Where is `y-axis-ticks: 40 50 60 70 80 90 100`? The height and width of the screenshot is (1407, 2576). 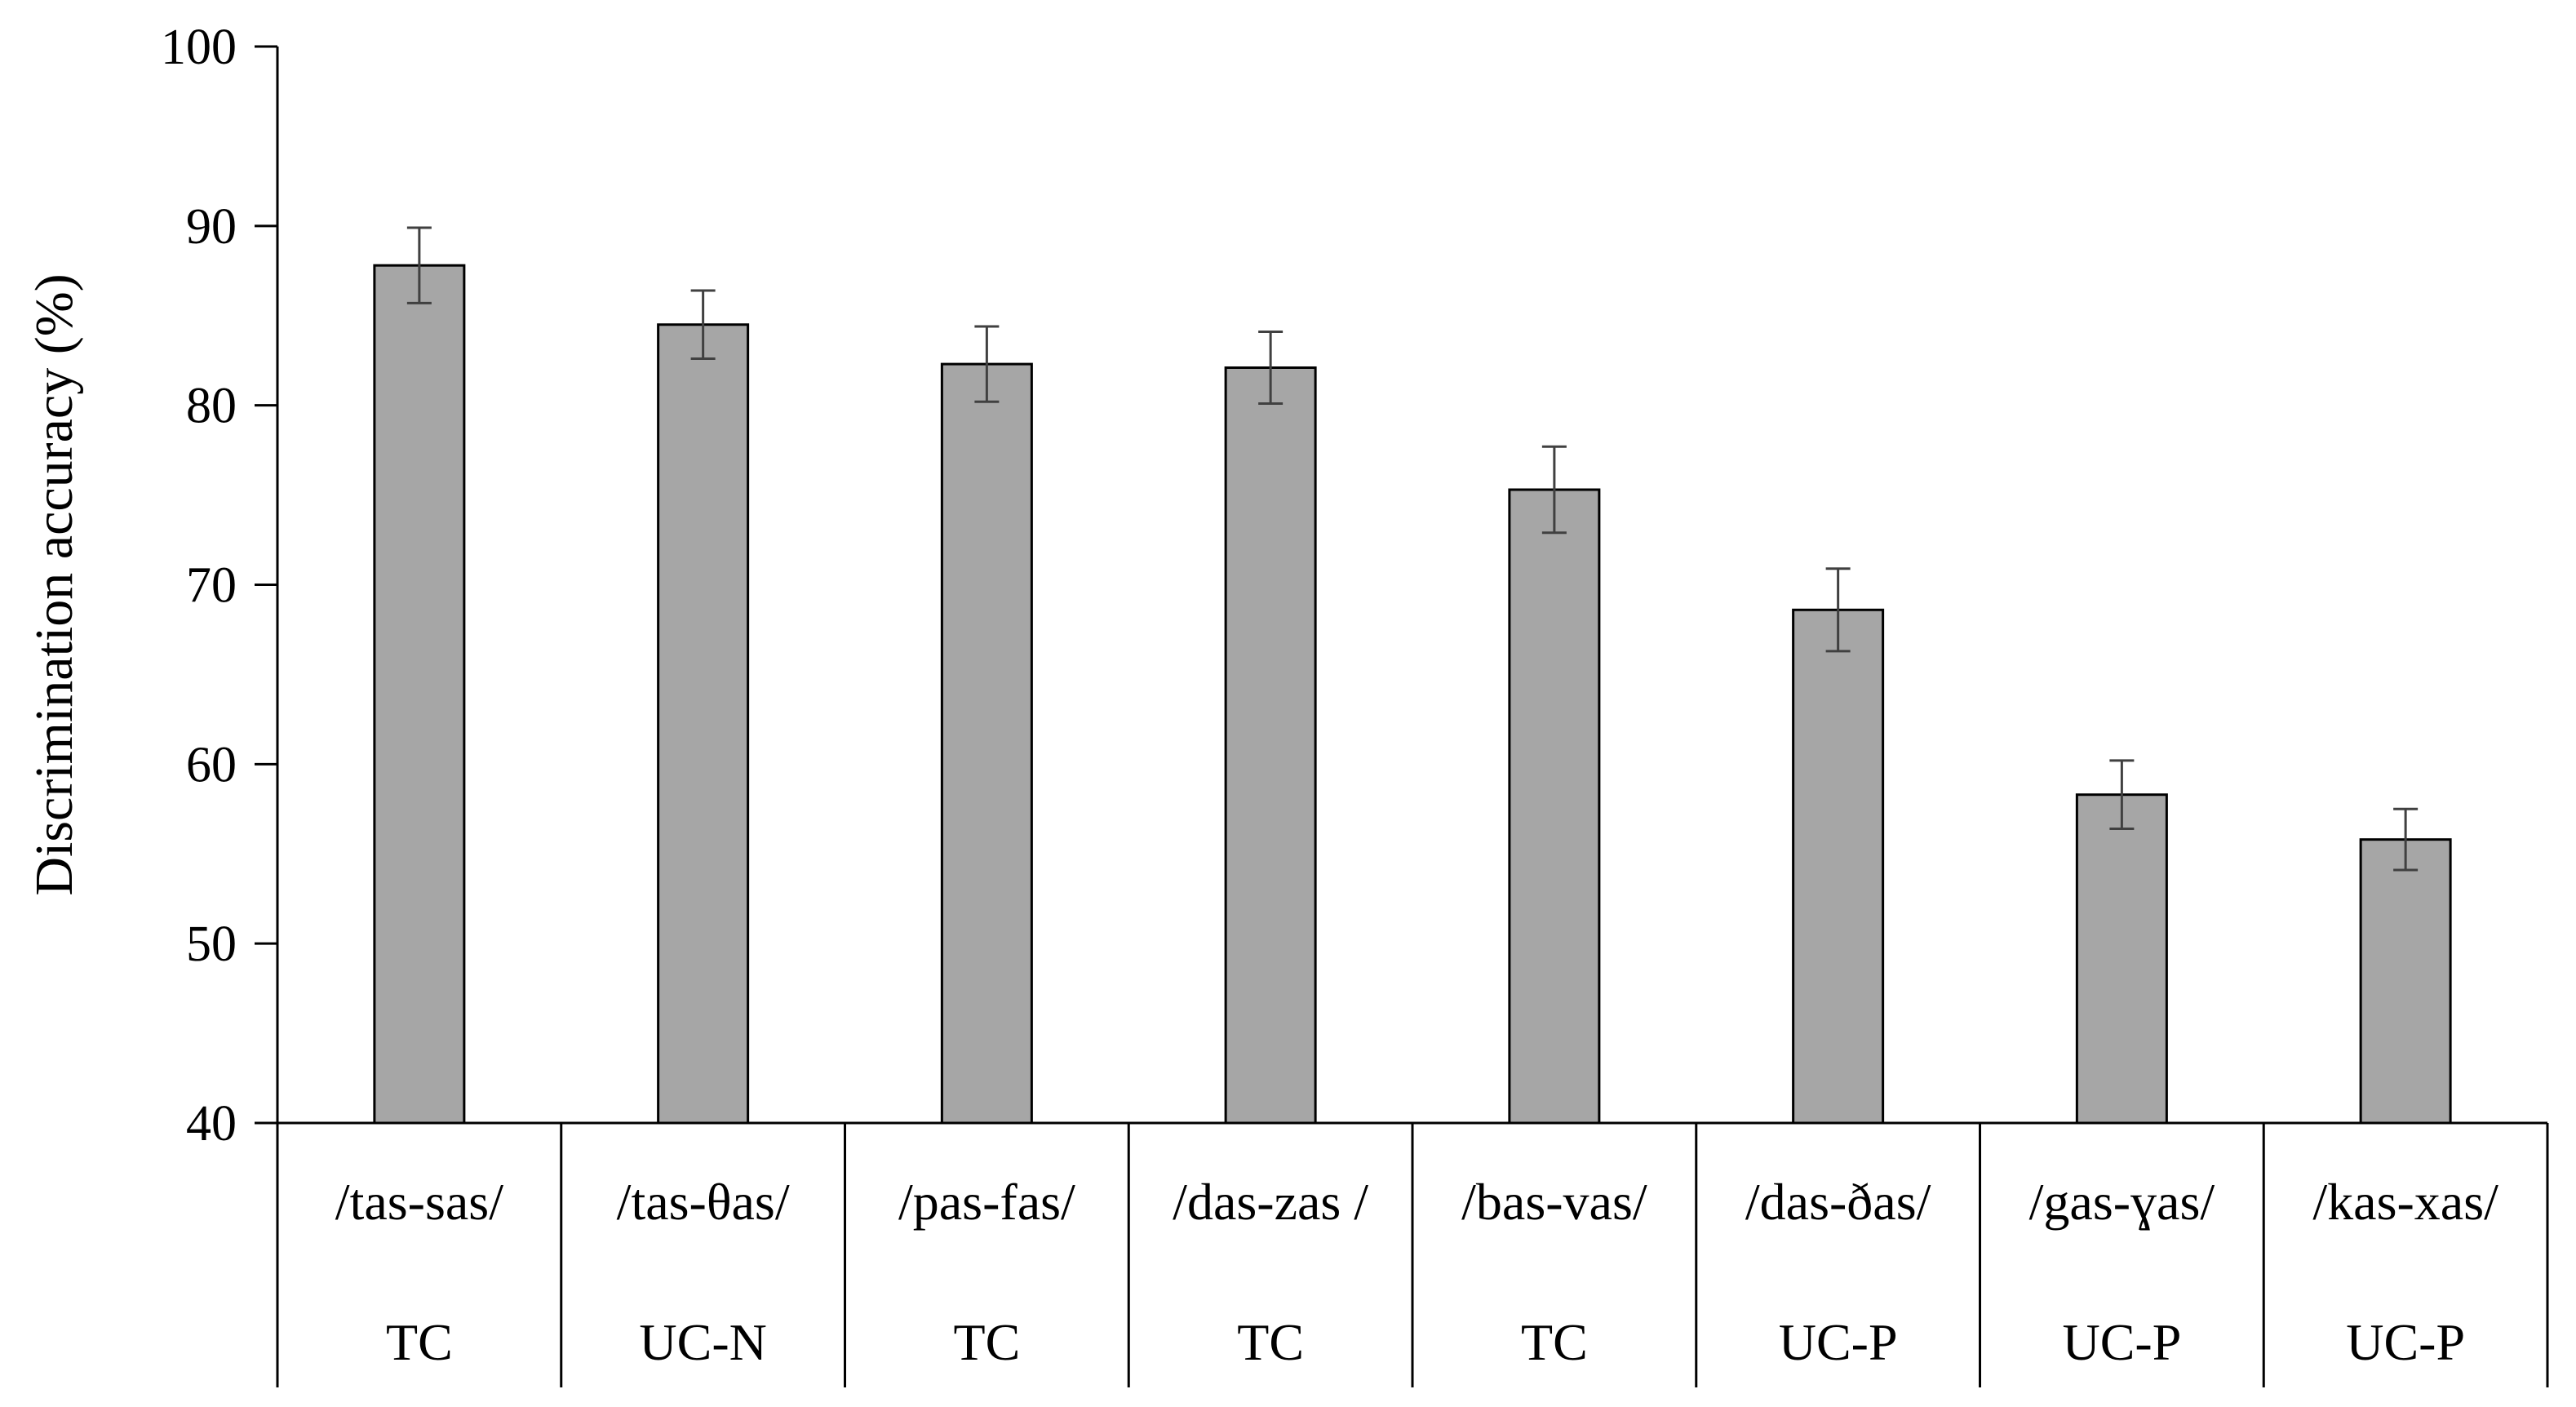 y-axis-ticks: 40 50 60 70 80 90 100 is located at coordinates (219, 586).